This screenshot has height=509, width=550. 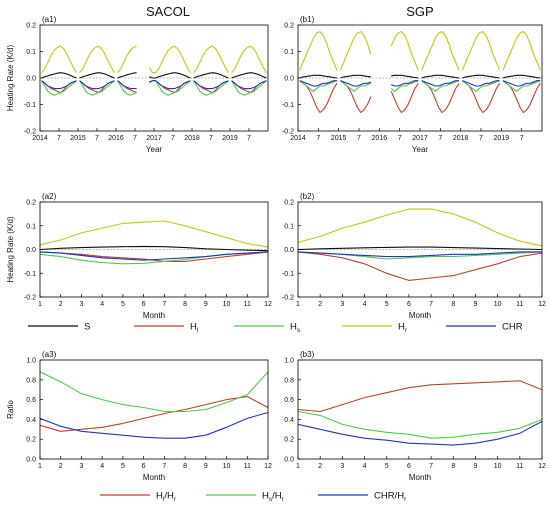 What do you see at coordinates (420, 248) in the screenshot?
I see `series-line-s` at bounding box center [420, 248].